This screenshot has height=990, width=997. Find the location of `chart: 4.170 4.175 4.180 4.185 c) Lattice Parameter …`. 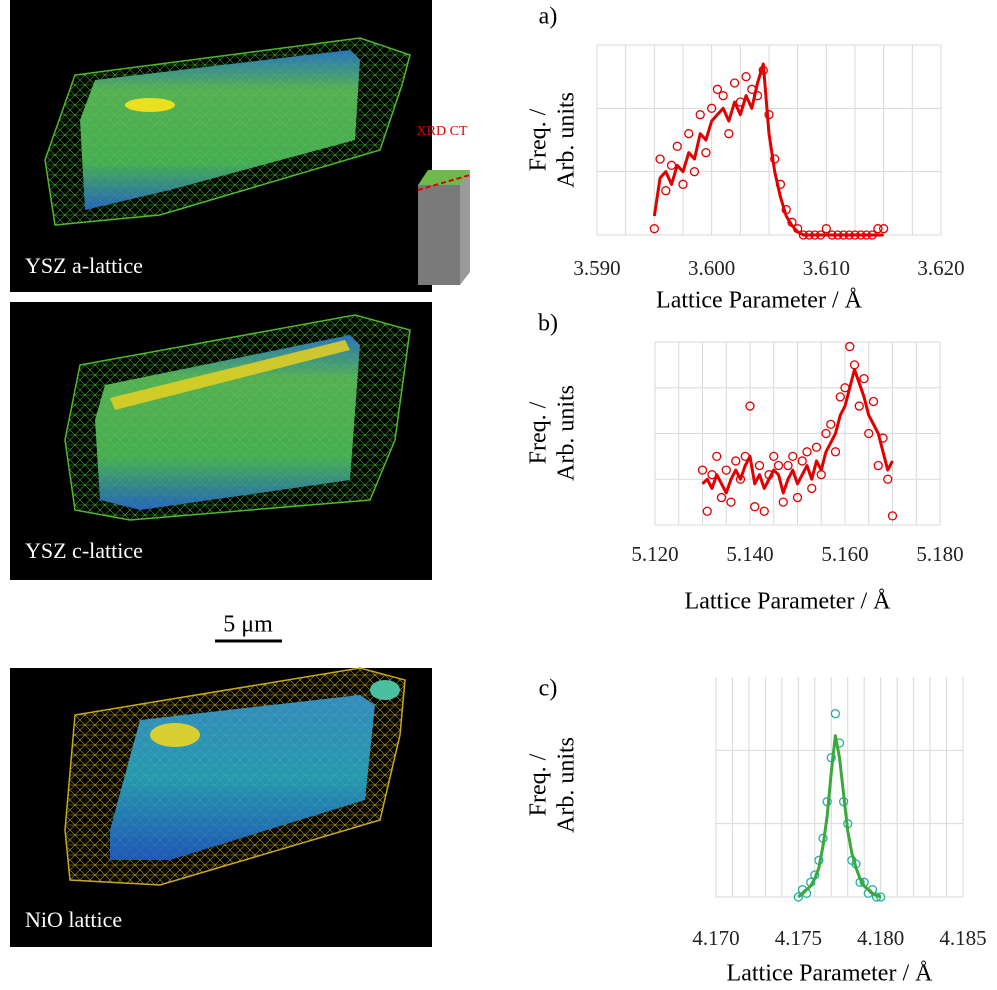

chart: 4.170 4.175 4.180 4.185 c) Lattice Parameter … is located at coordinates (756, 831).